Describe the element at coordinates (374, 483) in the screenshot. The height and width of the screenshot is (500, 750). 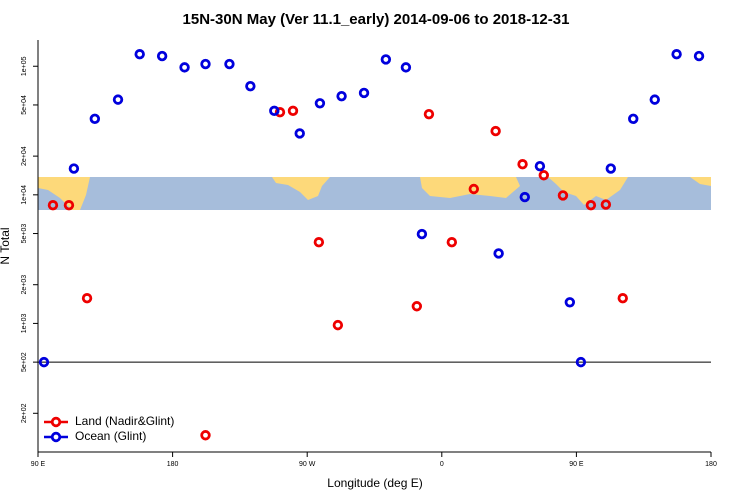
I see `x-axis-label: Longitude (deg E)` at that location.